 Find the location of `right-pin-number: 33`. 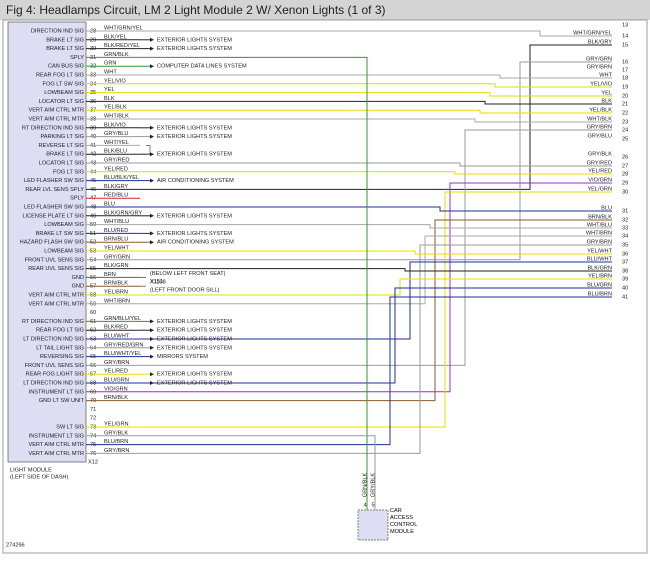

right-pin-number: 33 is located at coordinates (625, 228).